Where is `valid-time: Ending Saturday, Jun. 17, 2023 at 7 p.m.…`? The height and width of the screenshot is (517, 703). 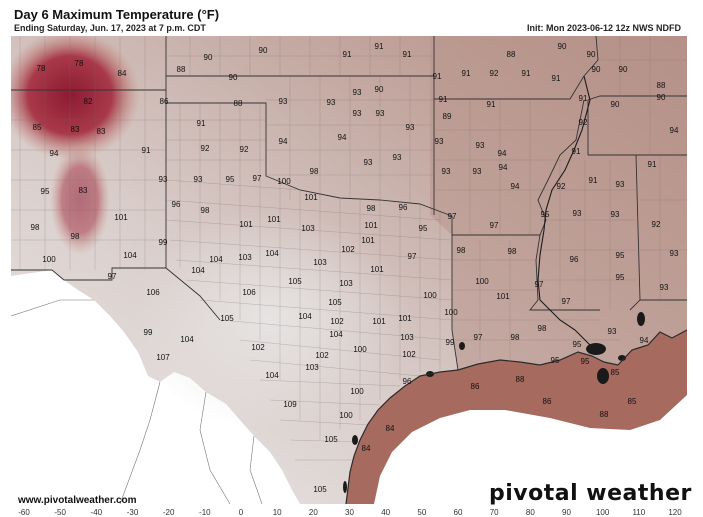
valid-time: Ending Saturday, Jun. 17, 2023 at 7 p.m.… is located at coordinates (110, 28).